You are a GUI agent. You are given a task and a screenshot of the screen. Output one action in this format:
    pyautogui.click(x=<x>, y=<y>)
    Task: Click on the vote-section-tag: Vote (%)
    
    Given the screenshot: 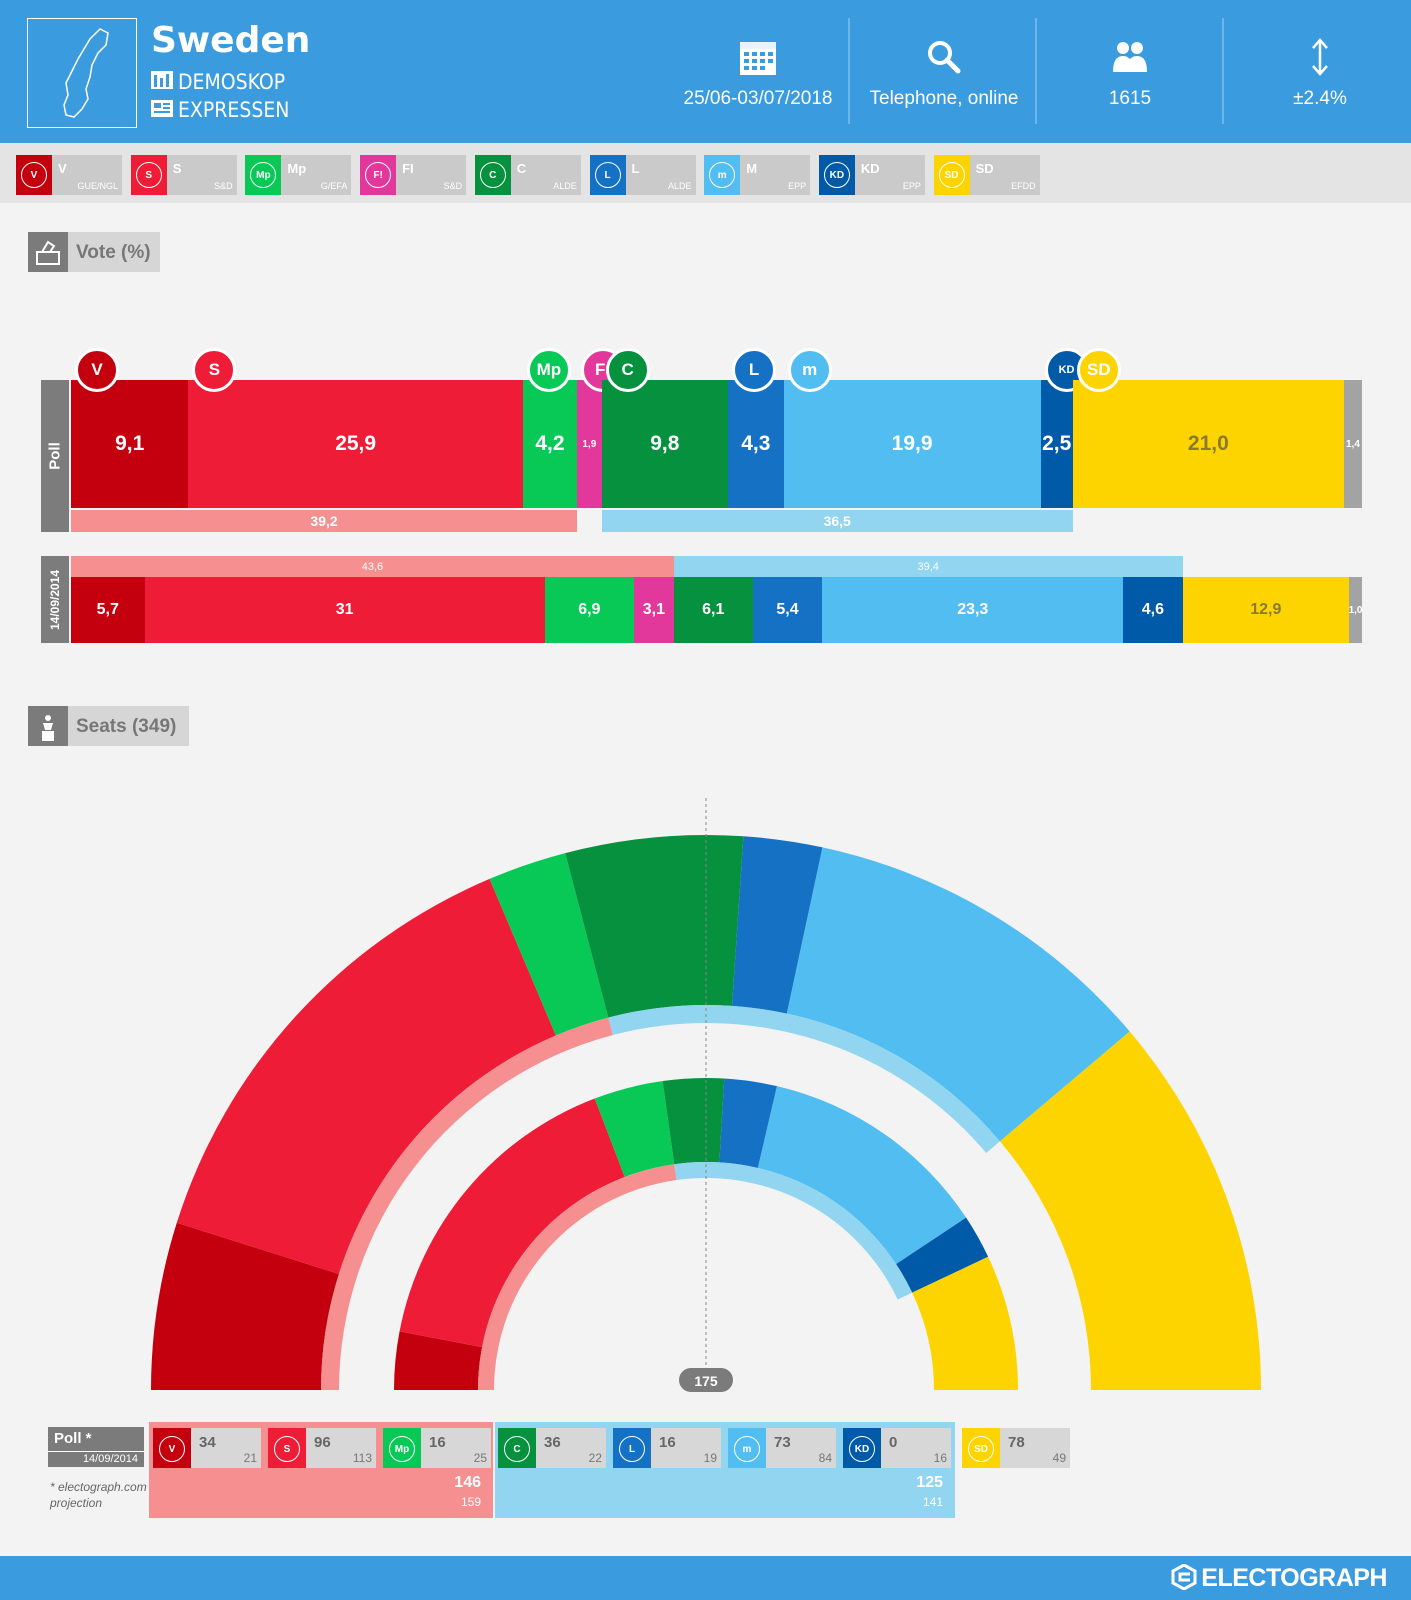 What is the action you would take?
    pyautogui.click(x=94, y=252)
    